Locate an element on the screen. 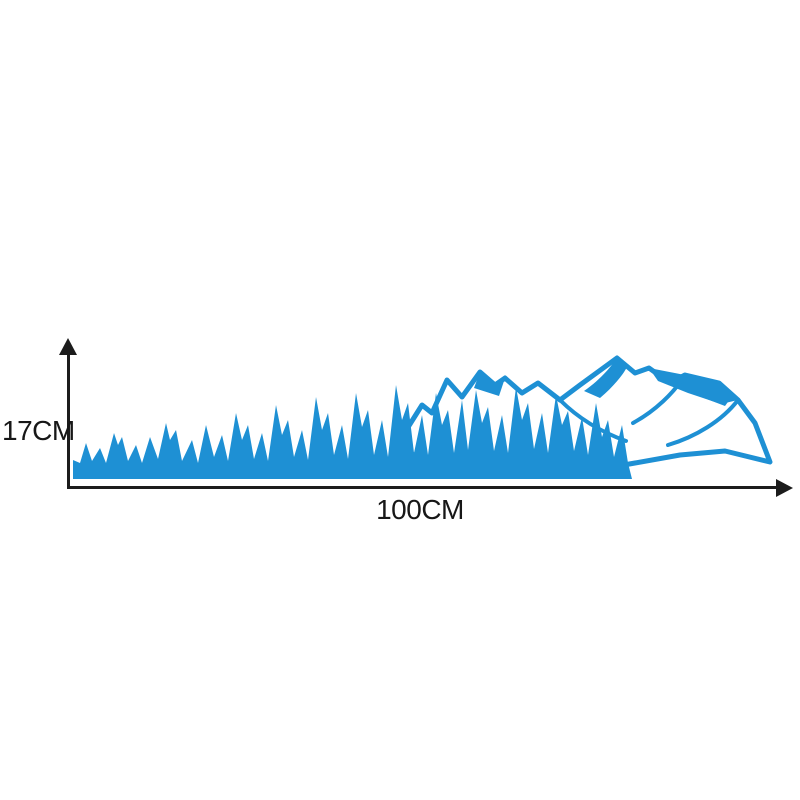 Image resolution: width=800 pixels, height=800 pixels. width-dimension-line is located at coordinates (422, 487).